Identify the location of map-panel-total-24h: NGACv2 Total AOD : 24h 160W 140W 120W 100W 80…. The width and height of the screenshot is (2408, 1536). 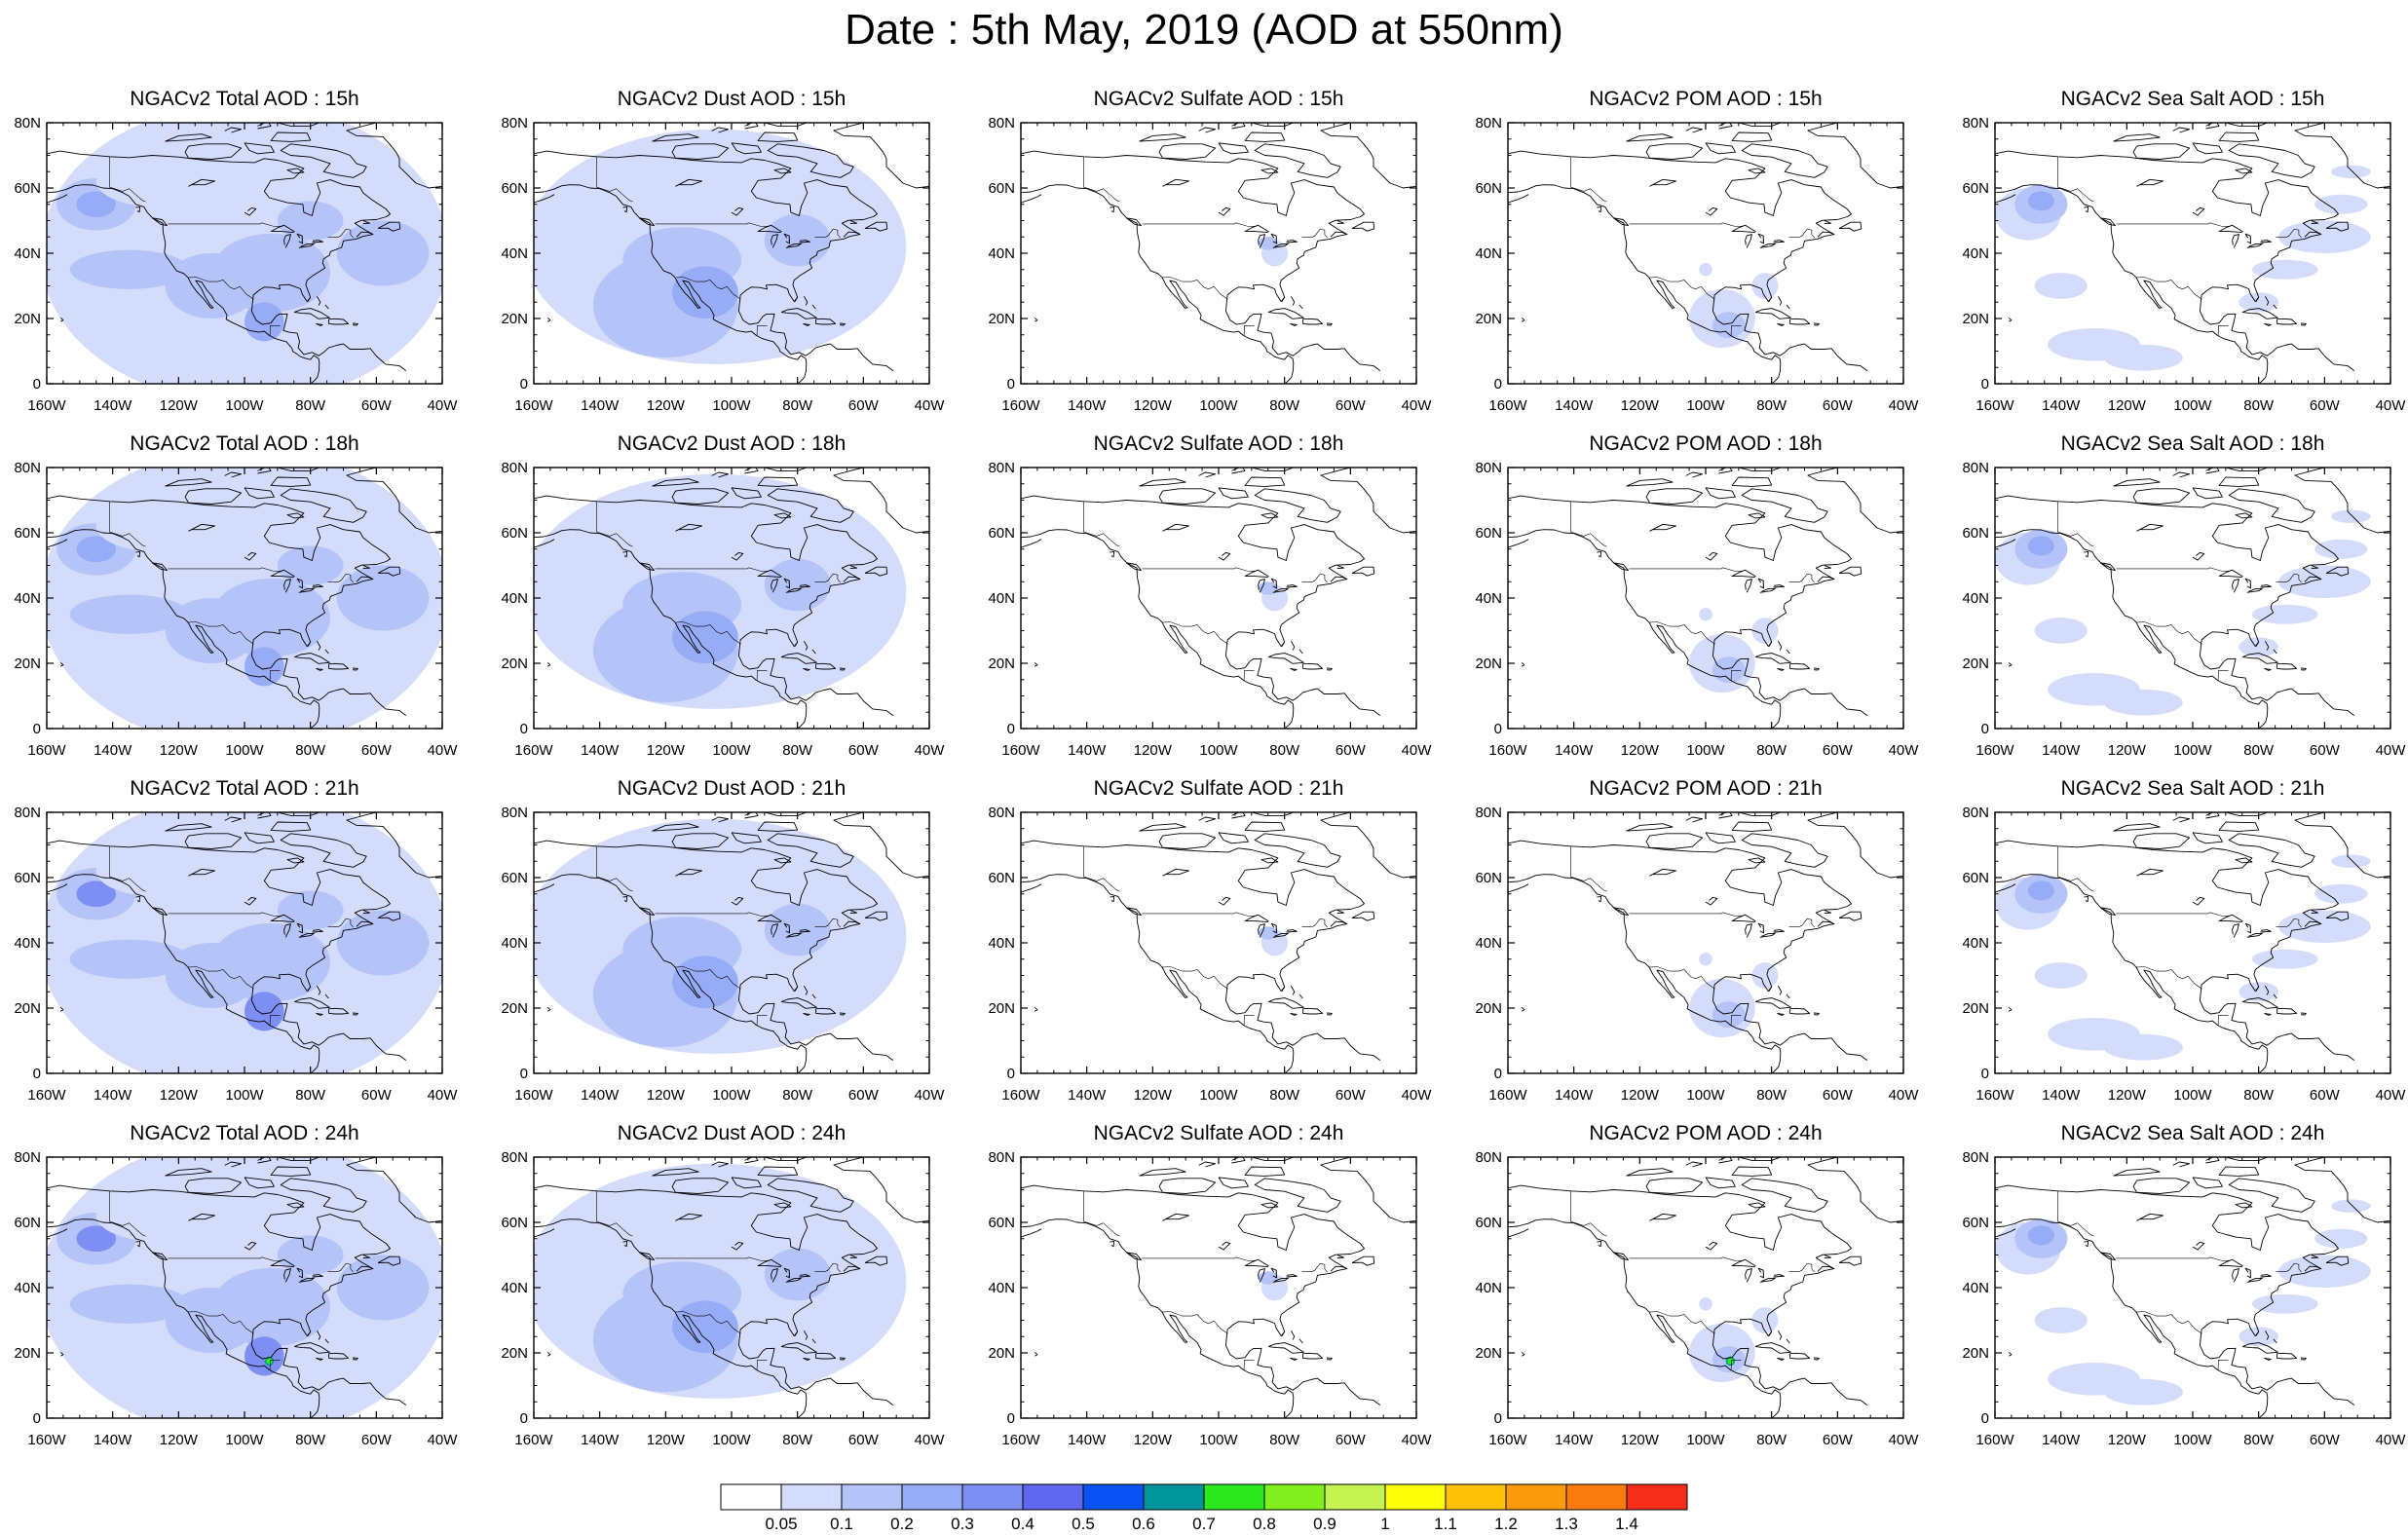
(269, 1287).